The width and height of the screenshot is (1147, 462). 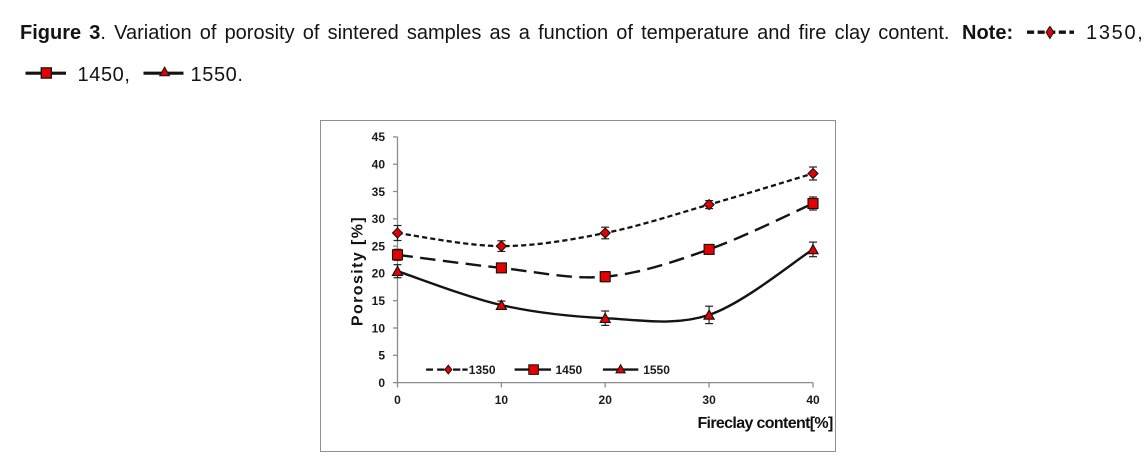 I want to click on svg-text: 5, so click(x=381, y=356).